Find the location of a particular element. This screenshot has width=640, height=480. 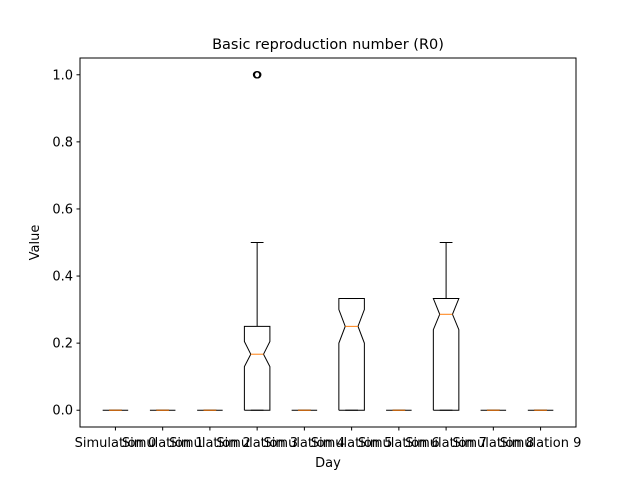

y-tick-label: 0.2 is located at coordinates (62, 344).